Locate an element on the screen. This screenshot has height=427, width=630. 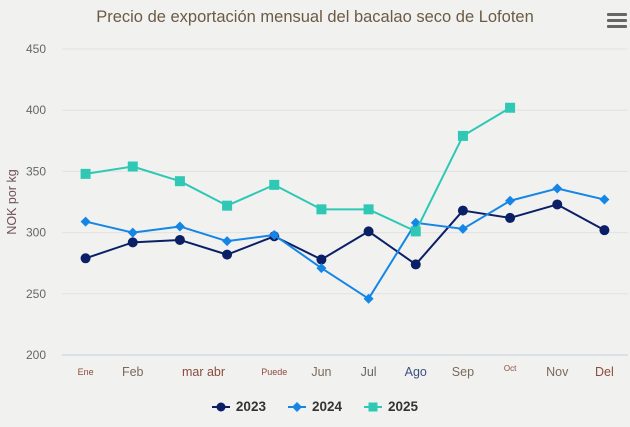
x-tick-label: Sep is located at coordinates (463, 372).